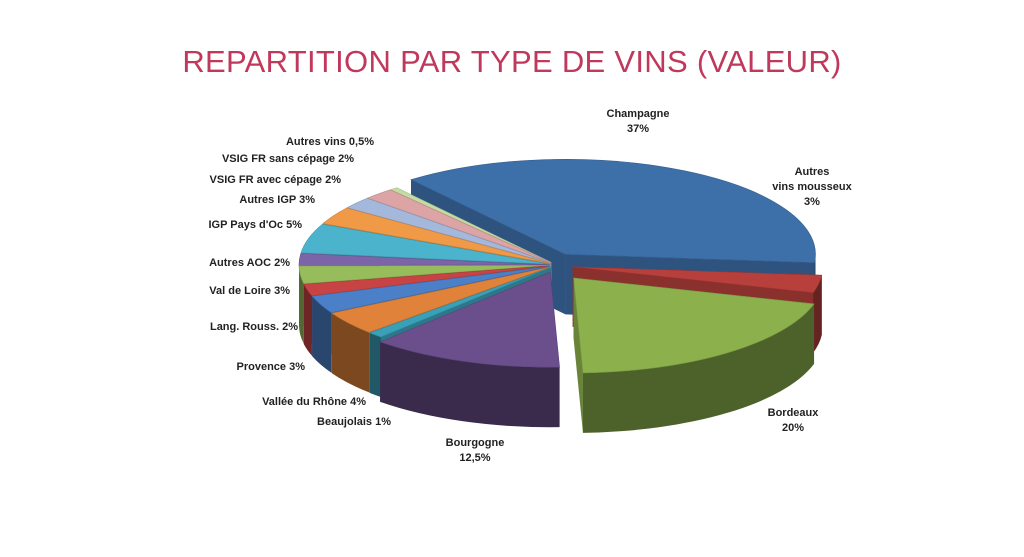  What do you see at coordinates (793, 428) in the screenshot?
I see `slice-label: 20%` at bounding box center [793, 428].